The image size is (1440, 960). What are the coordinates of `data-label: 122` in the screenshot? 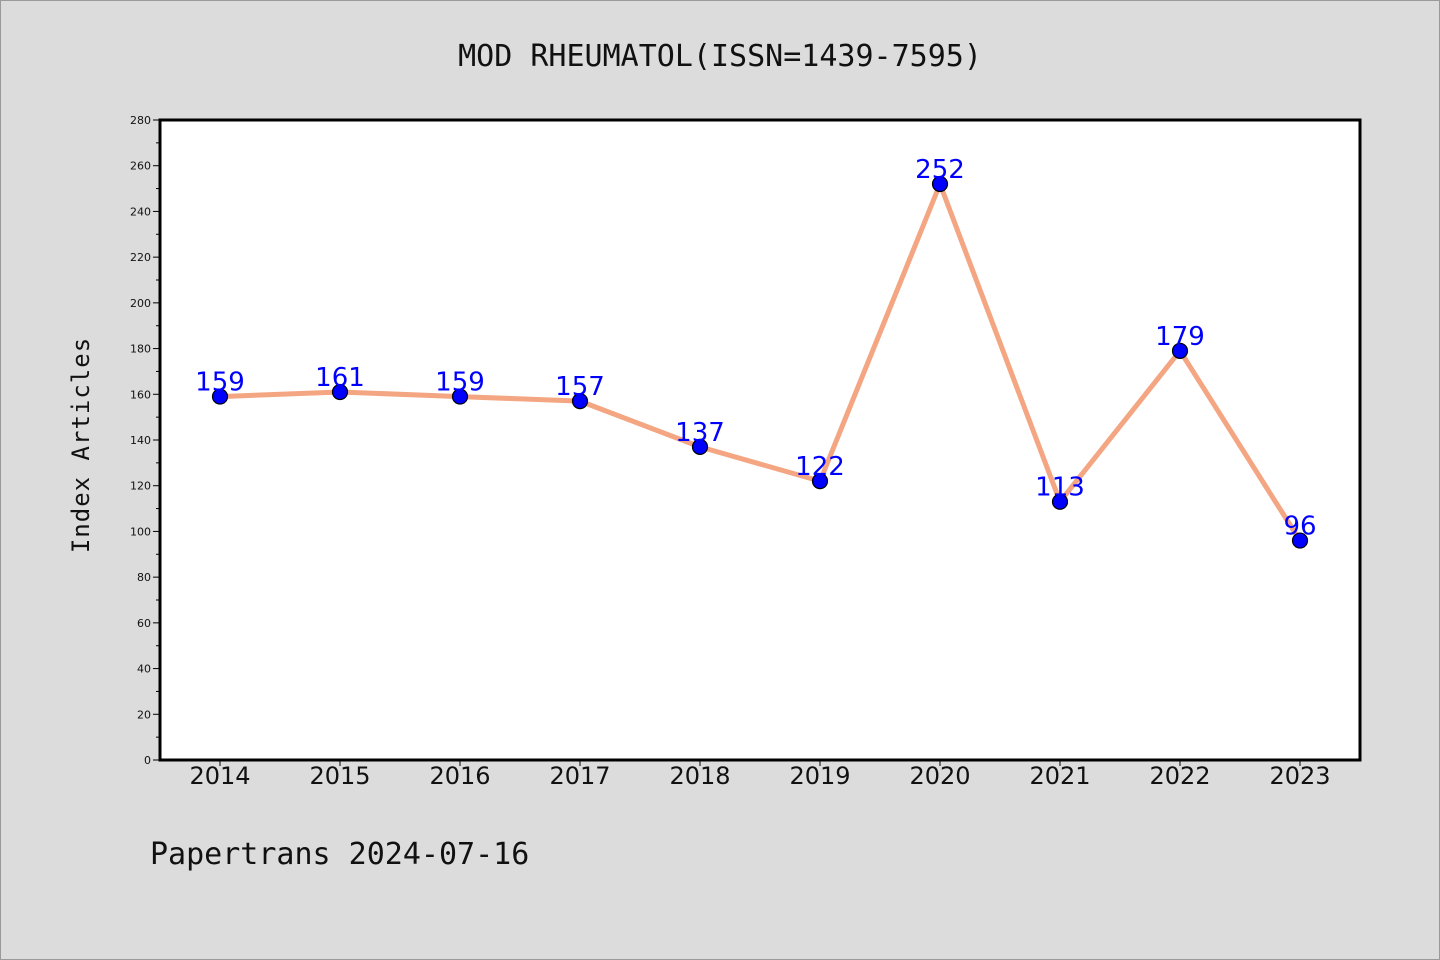 It's located at (820, 467).